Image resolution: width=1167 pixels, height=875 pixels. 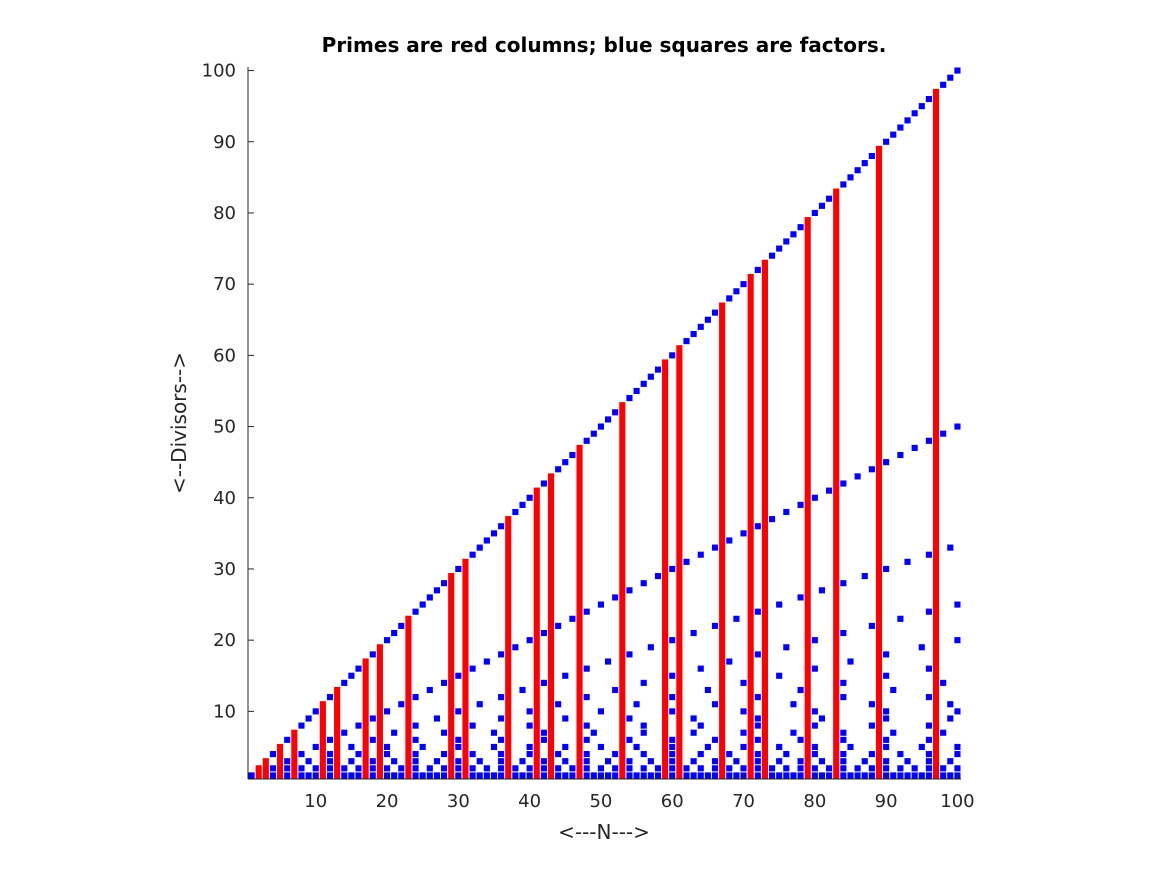 What do you see at coordinates (224, 213) in the screenshot?
I see `y-tick-label: 80` at bounding box center [224, 213].